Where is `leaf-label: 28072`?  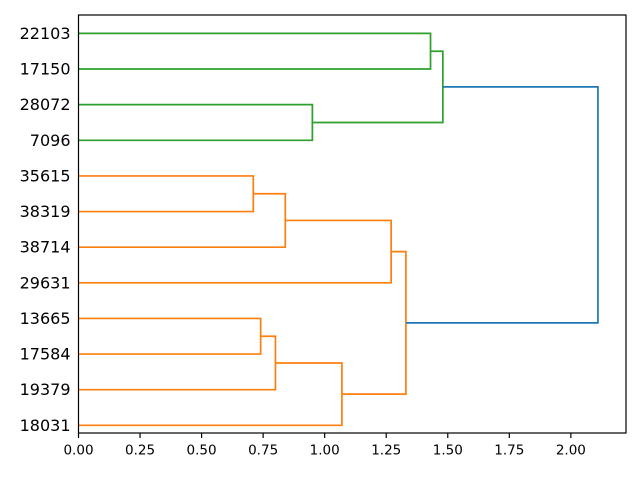 leaf-label: 28072 is located at coordinates (45, 104).